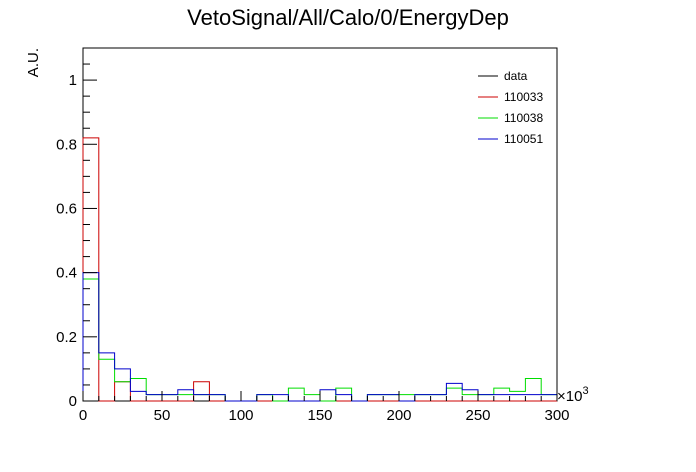  What do you see at coordinates (523, 97) in the screenshot?
I see `legend-label-110033: 110033` at bounding box center [523, 97].